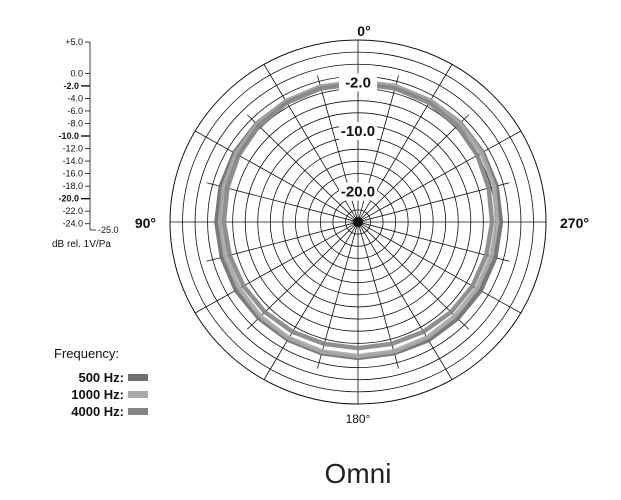 The height and width of the screenshot is (500, 621). What do you see at coordinates (72, 174) in the screenshot?
I see `scale-tick-label-9: -16.0` at bounding box center [72, 174].